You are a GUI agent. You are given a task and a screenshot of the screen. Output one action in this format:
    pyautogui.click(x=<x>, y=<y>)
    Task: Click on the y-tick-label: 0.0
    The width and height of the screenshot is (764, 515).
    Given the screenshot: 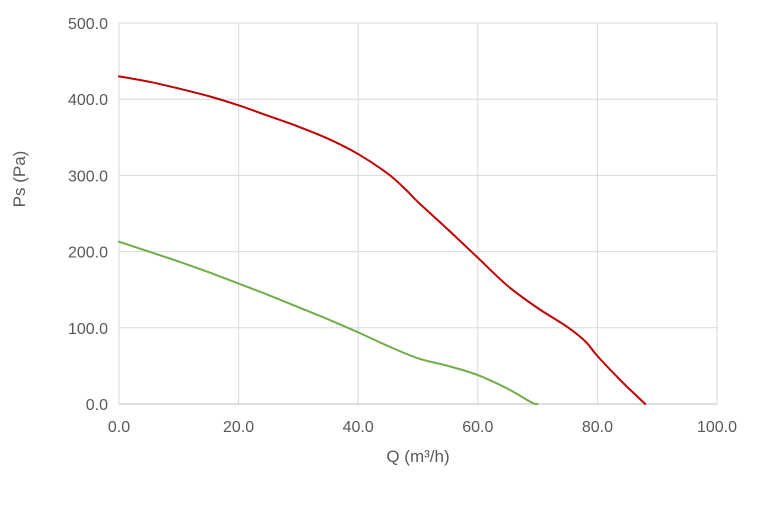 What is the action you would take?
    pyautogui.click(x=97, y=405)
    